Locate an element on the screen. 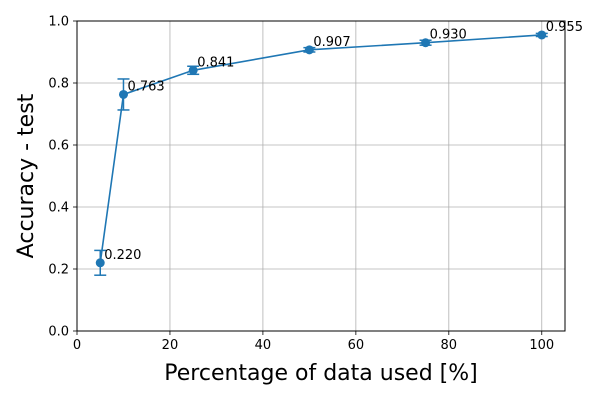 This screenshot has width=600, height=400. data-label: 0.841 is located at coordinates (215, 62).